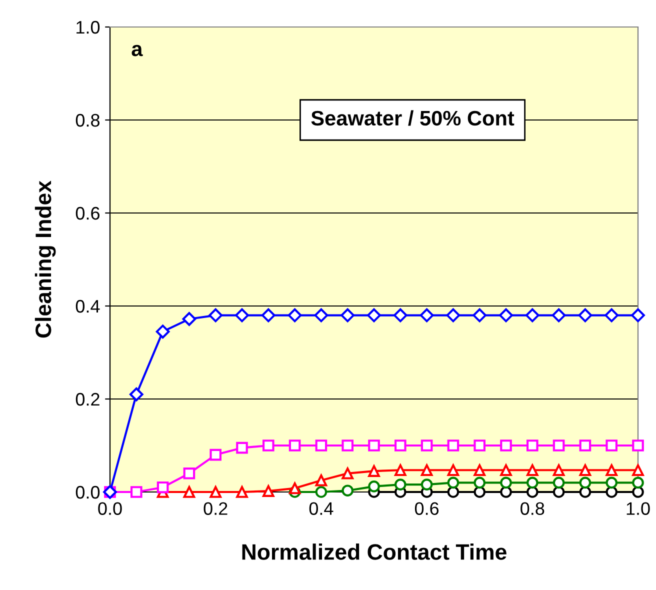  What do you see at coordinates (45, 259) in the screenshot?
I see `y-axis-title: Cleaning Index` at bounding box center [45, 259].